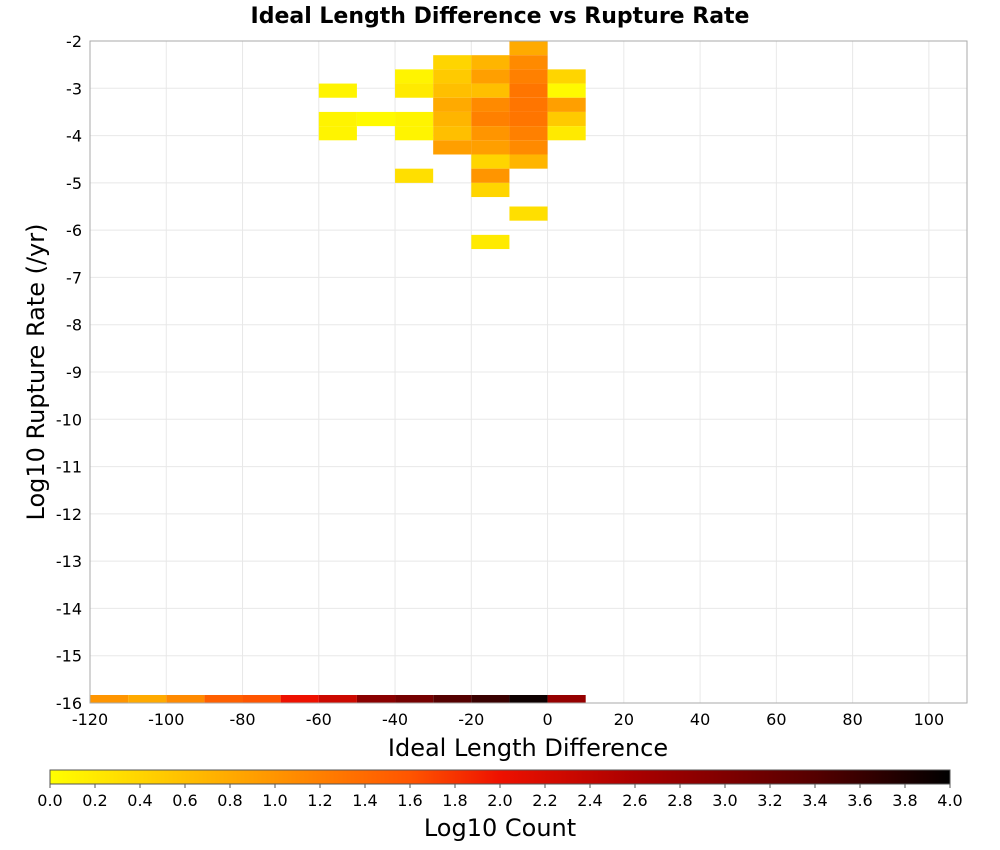  What do you see at coordinates (74, 183) in the screenshot?
I see `y-tick-label: -5` at bounding box center [74, 183].